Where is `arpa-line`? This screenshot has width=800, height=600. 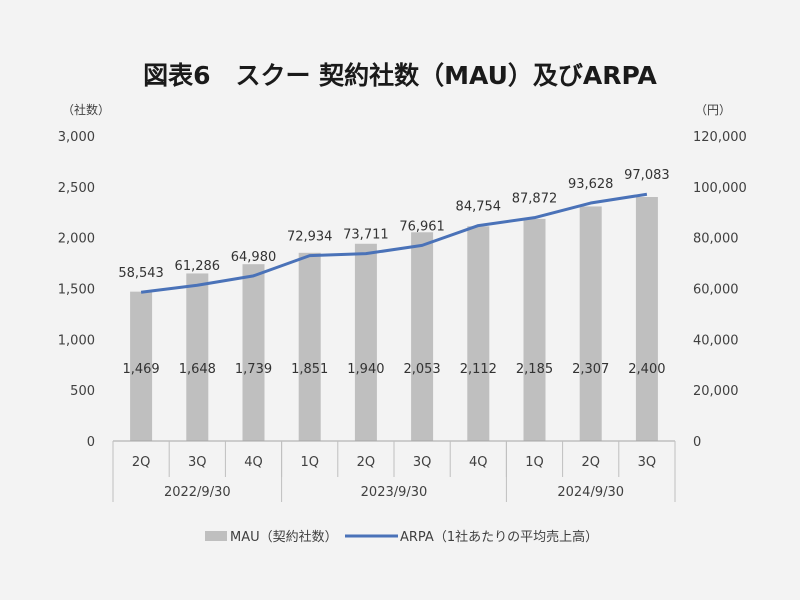
arpa-line is located at coordinates (394, 243).